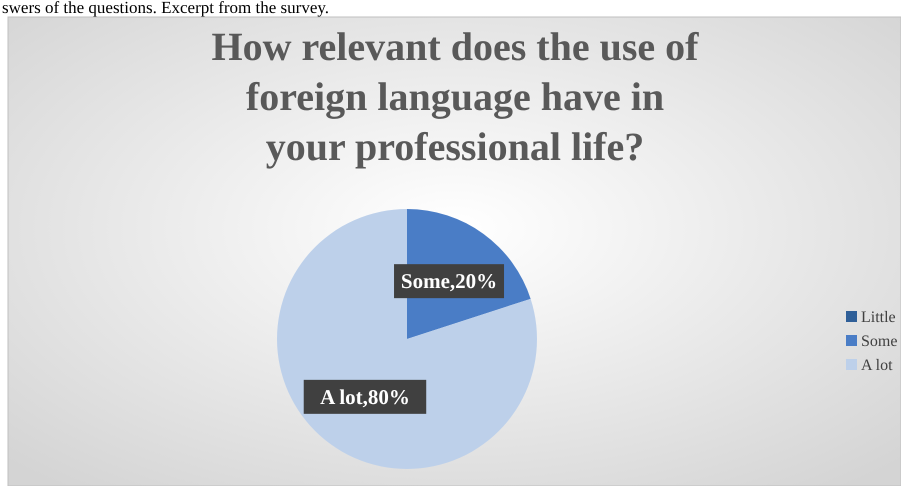 The width and height of the screenshot is (901, 486). What do you see at coordinates (879, 341) in the screenshot?
I see `legend-label: Some` at bounding box center [879, 341].